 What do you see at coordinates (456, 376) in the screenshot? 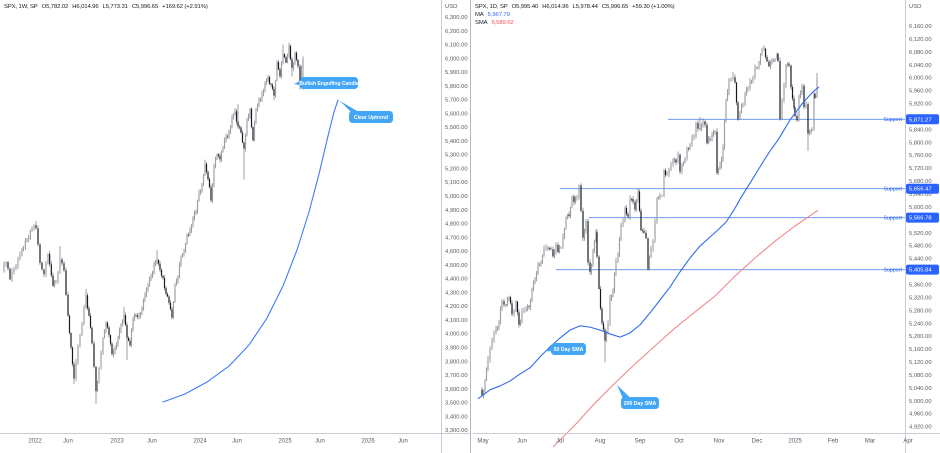
I see `y-axis-label: 3,700.00` at bounding box center [456, 376].